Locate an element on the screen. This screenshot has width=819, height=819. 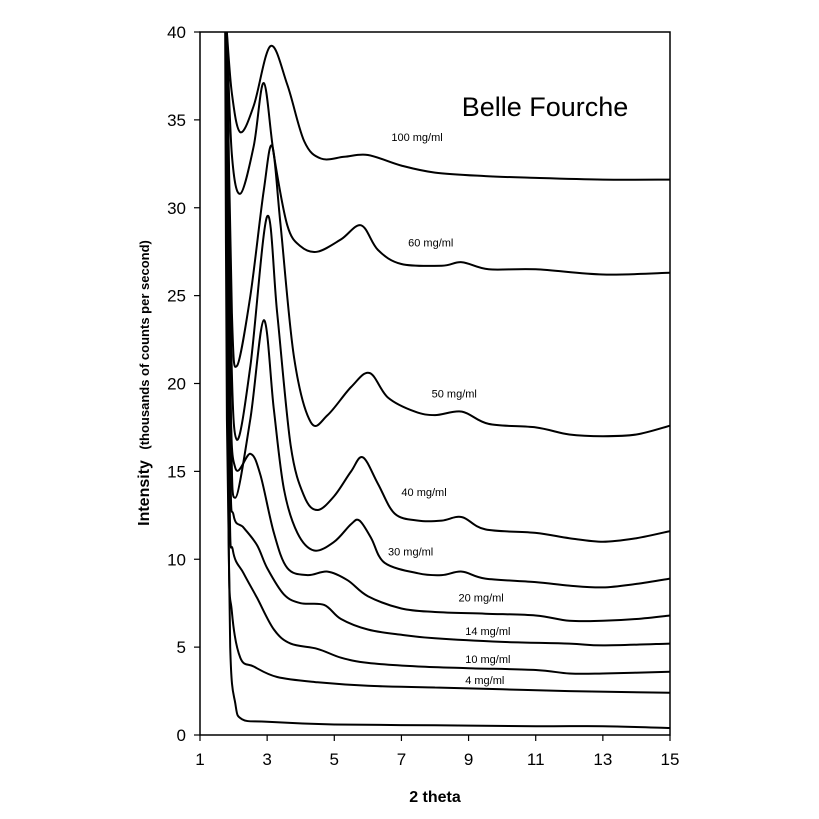
y-tick-label: 20 is located at coordinates (176, 384).